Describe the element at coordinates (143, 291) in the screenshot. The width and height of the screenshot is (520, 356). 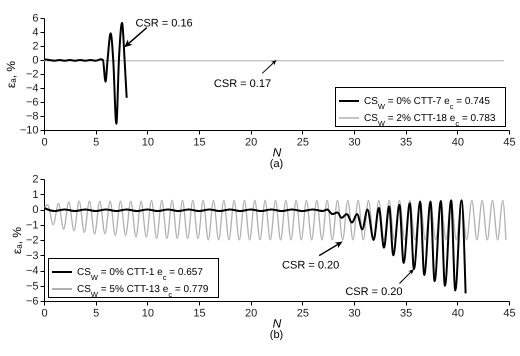
I see `legend-label: CS$_{W}$ = 5% CTT-13 e$_{c}$ = 0.779` at that location.